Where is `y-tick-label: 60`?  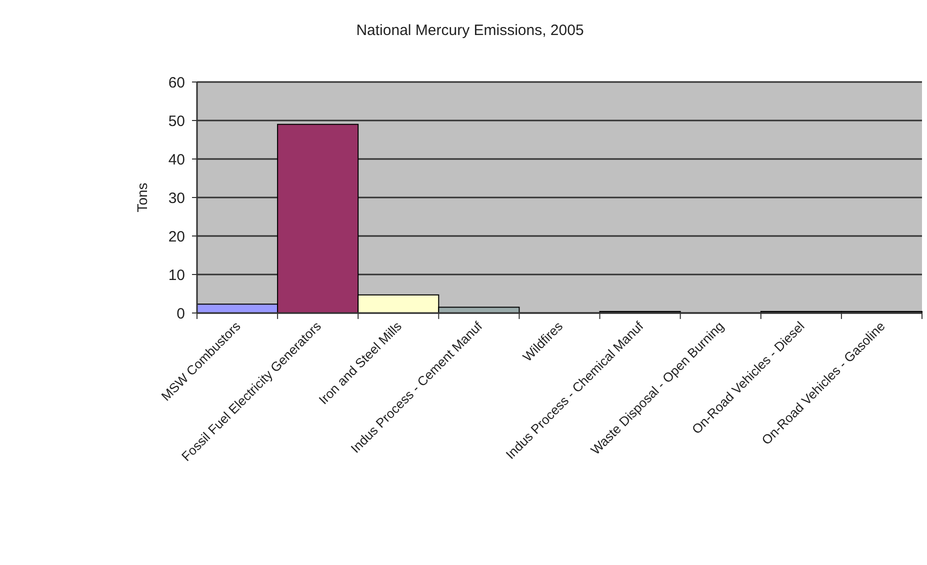
y-tick-label: 60 is located at coordinates (176, 83).